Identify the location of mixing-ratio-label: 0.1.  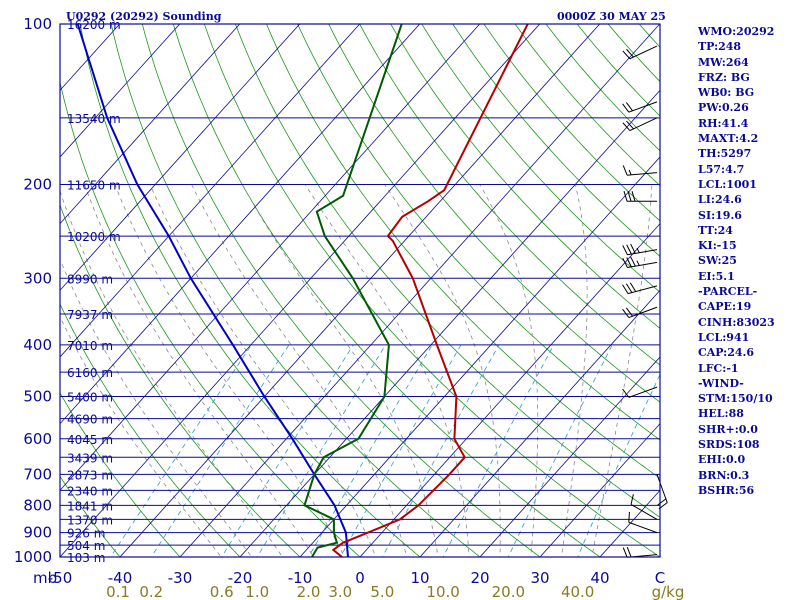
(118, 591).